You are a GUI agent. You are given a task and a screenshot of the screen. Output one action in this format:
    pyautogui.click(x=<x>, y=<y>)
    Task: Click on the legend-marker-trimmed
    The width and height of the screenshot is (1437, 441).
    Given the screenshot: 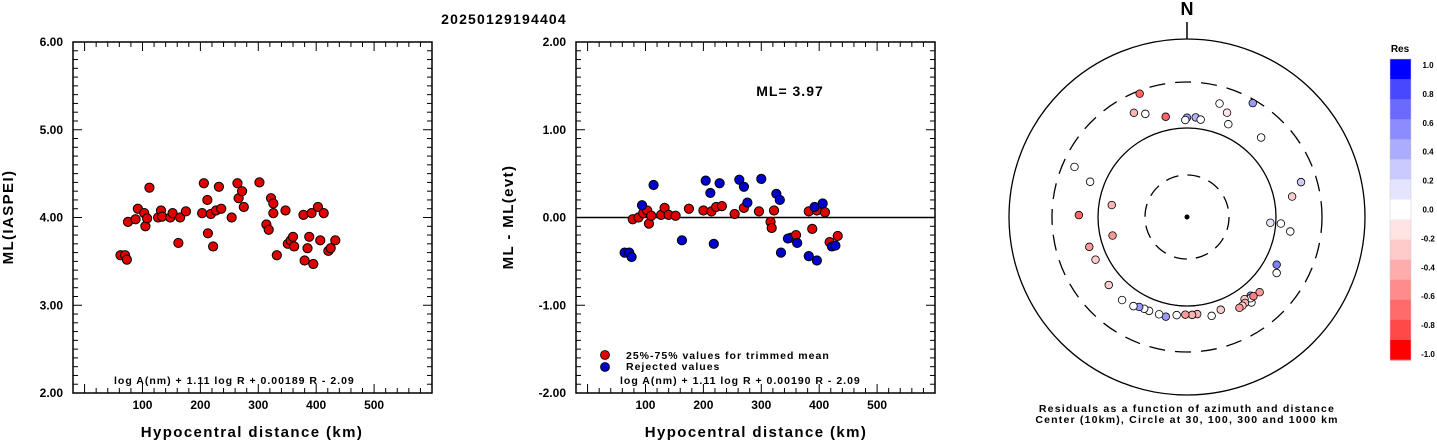 What is the action you would take?
    pyautogui.click(x=605, y=355)
    